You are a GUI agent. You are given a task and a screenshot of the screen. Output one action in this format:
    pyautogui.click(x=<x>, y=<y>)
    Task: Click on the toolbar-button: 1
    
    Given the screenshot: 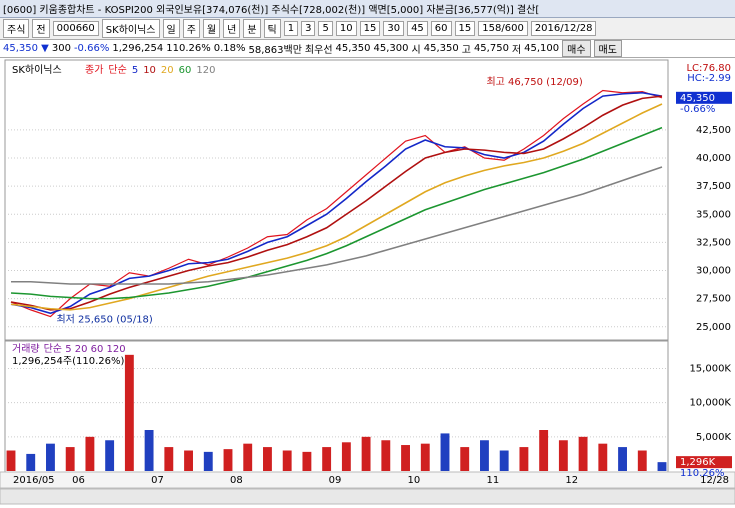 What is the action you would take?
    pyautogui.click(x=291, y=28)
    